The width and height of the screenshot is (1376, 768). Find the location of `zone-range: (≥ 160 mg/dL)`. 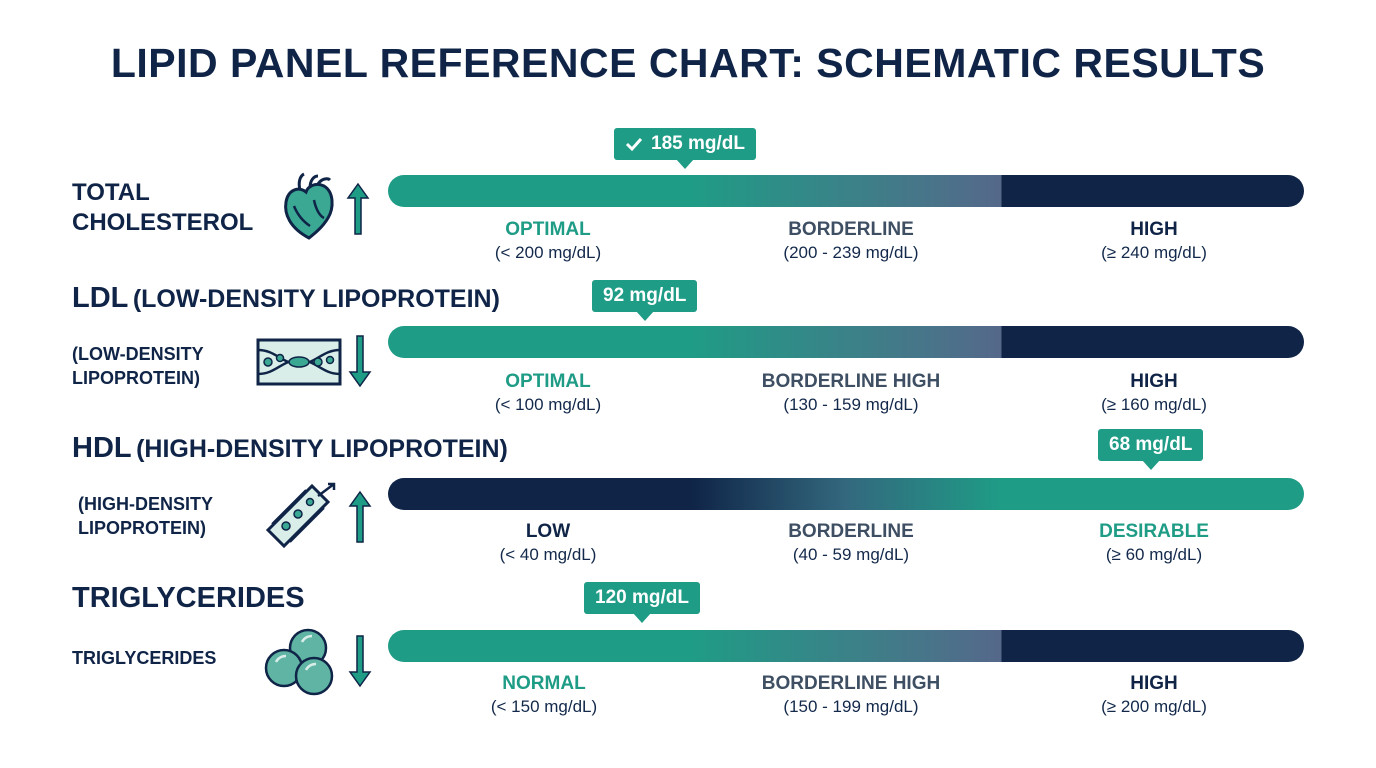

zone-range: (≥ 160 mg/dL) is located at coordinates (1154, 404).